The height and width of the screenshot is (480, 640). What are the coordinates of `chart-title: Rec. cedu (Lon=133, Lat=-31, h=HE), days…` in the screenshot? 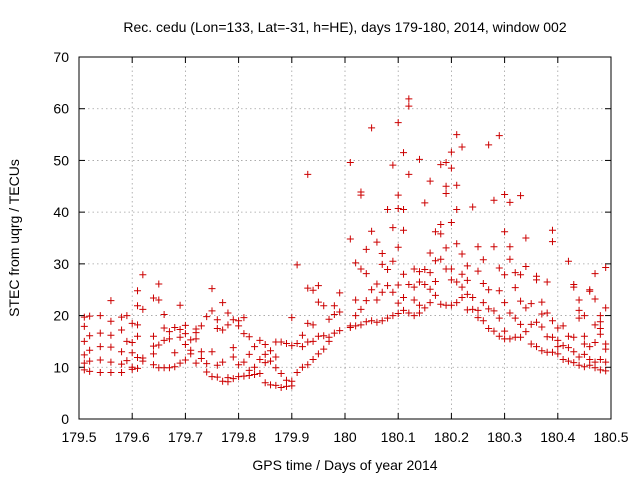 It's located at (344, 27).